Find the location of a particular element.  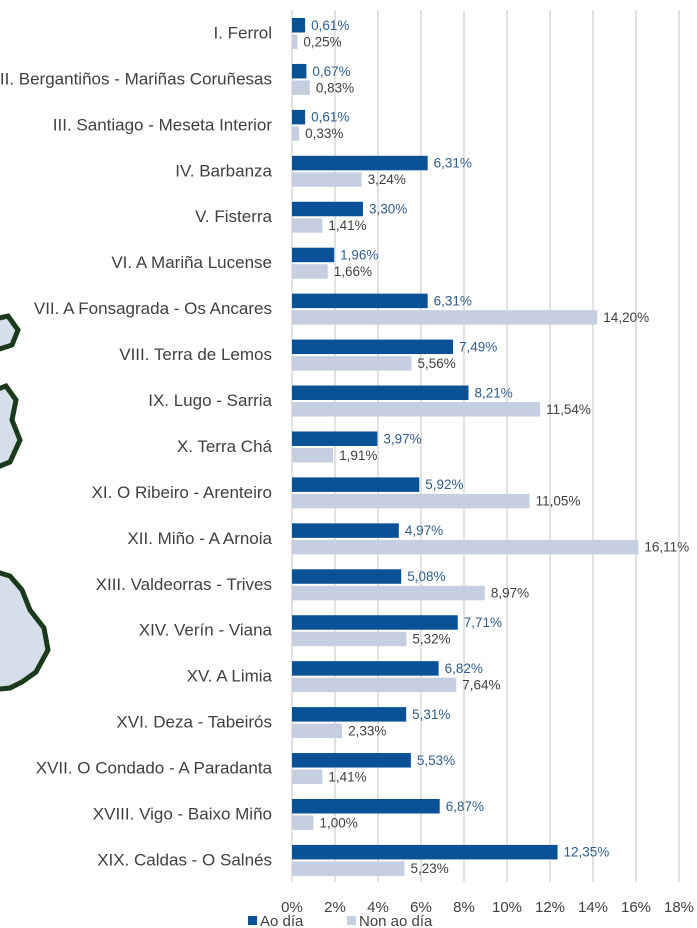

x-tick-label: 4% is located at coordinates (378, 907).